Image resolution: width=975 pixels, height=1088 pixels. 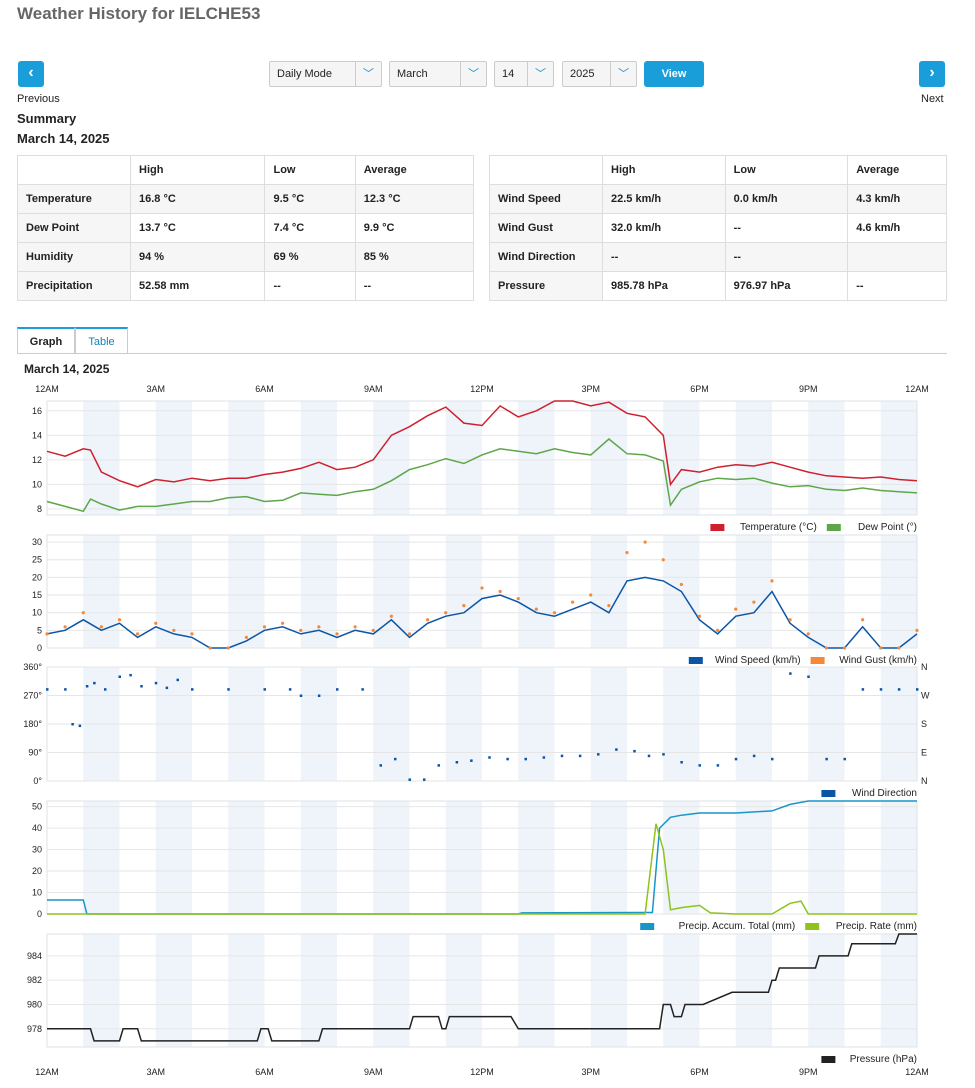 What do you see at coordinates (932, 99) in the screenshot?
I see `next-label: Next` at bounding box center [932, 99].